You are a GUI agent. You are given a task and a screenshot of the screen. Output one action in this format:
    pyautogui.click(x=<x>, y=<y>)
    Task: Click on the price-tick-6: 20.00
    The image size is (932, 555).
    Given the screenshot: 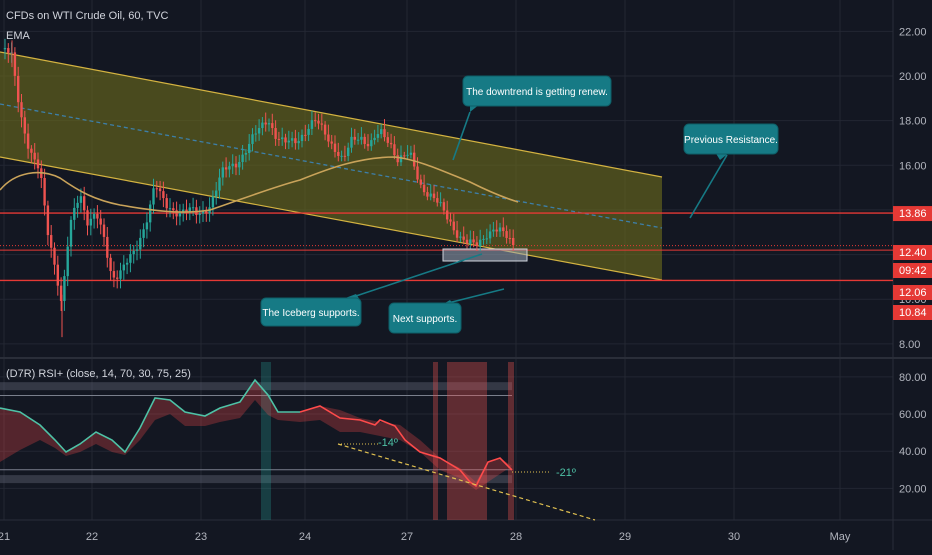 What is the action you would take?
    pyautogui.click(x=913, y=77)
    